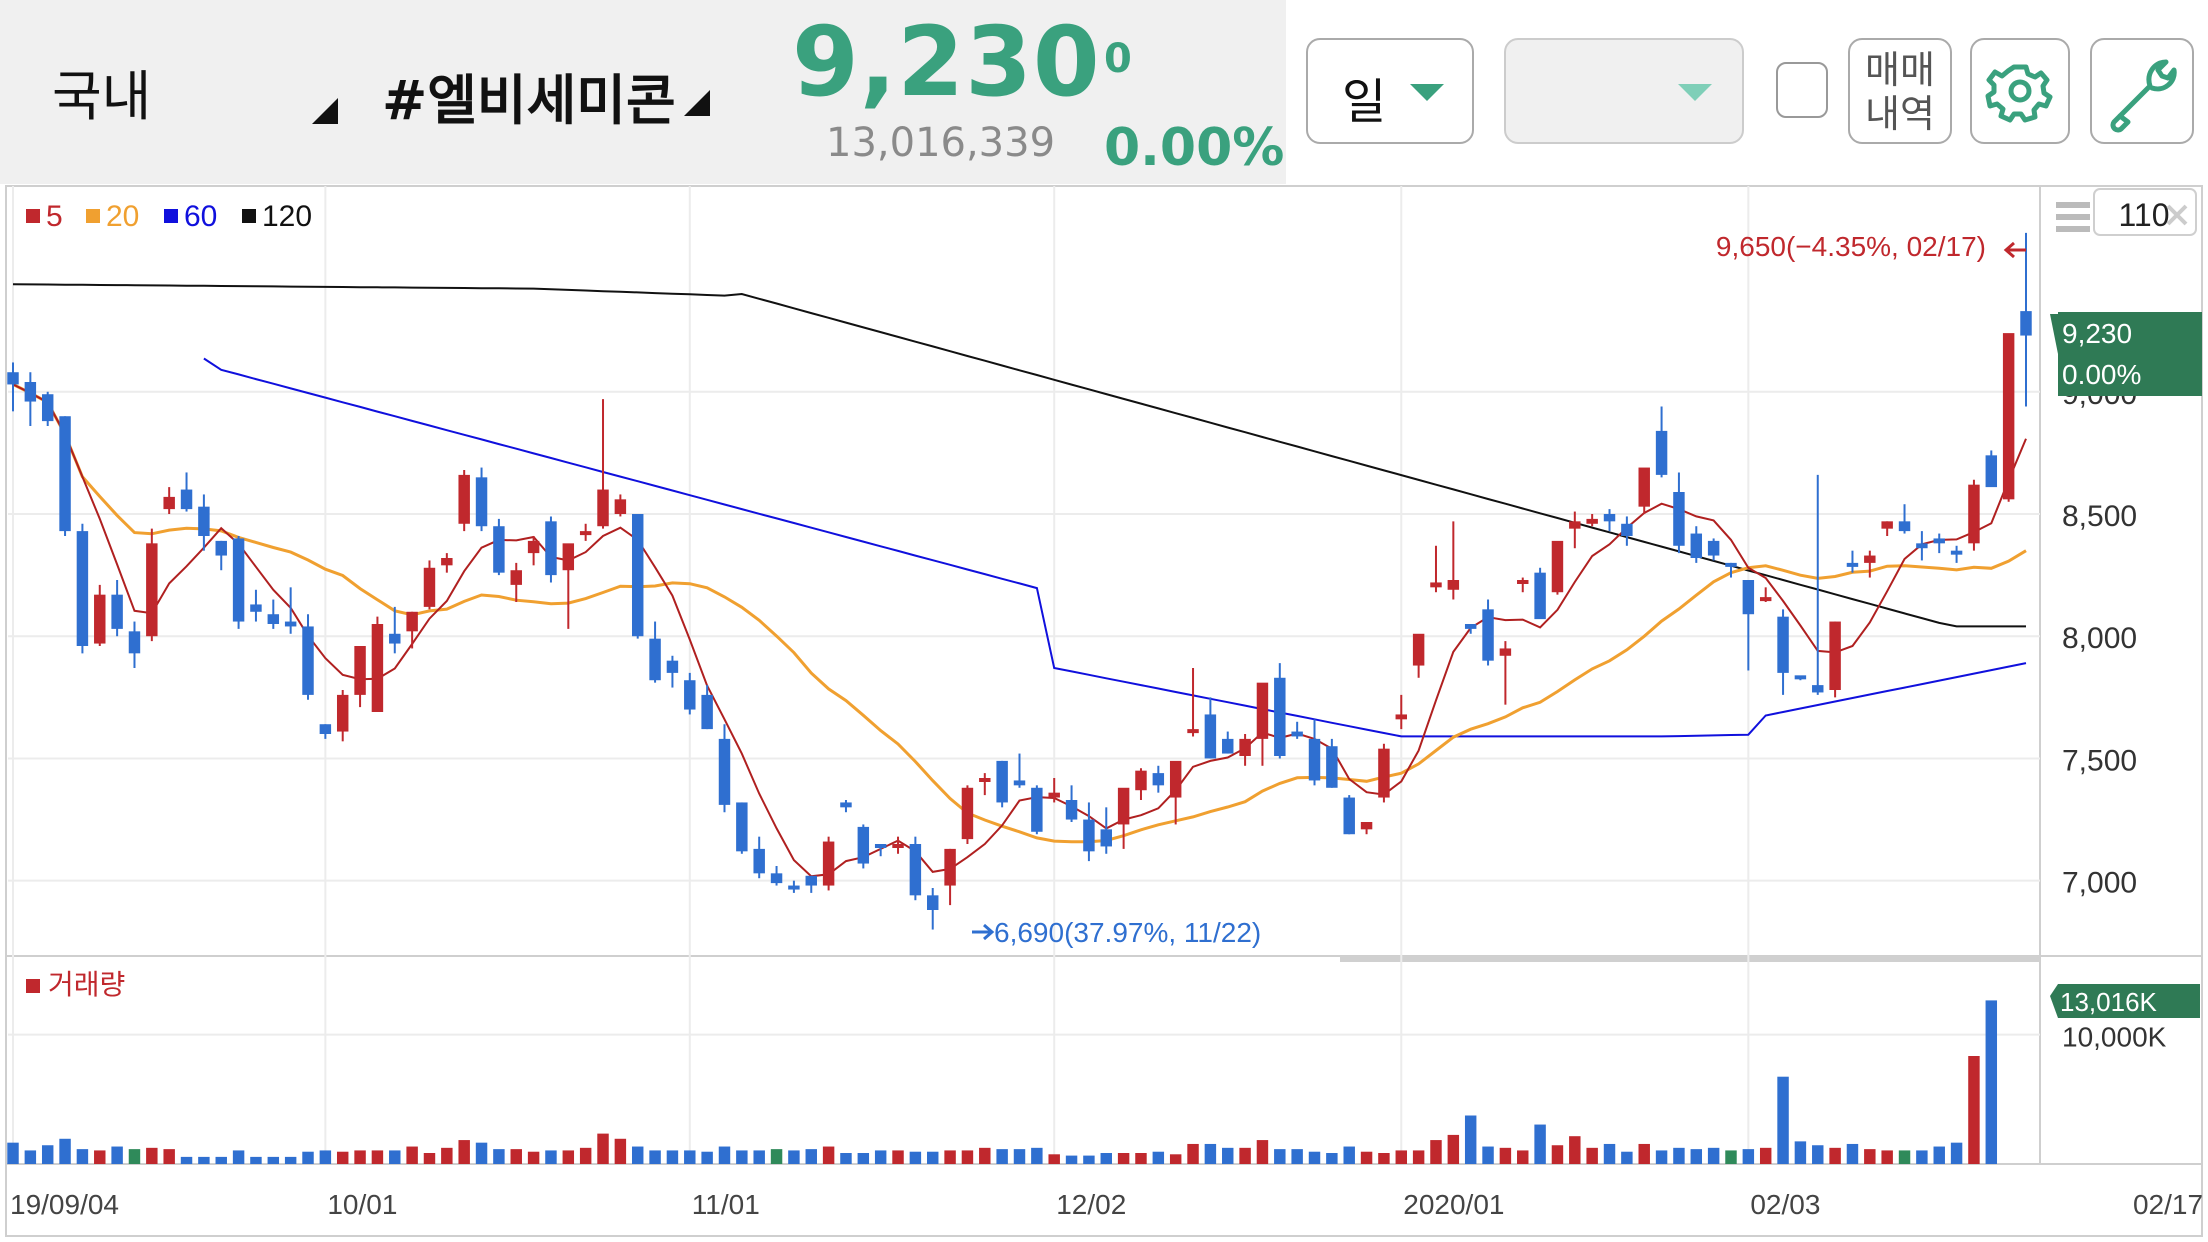  What do you see at coordinates (697, 103) in the screenshot?
I see `stock-dropdown-triangle-icon` at bounding box center [697, 103].